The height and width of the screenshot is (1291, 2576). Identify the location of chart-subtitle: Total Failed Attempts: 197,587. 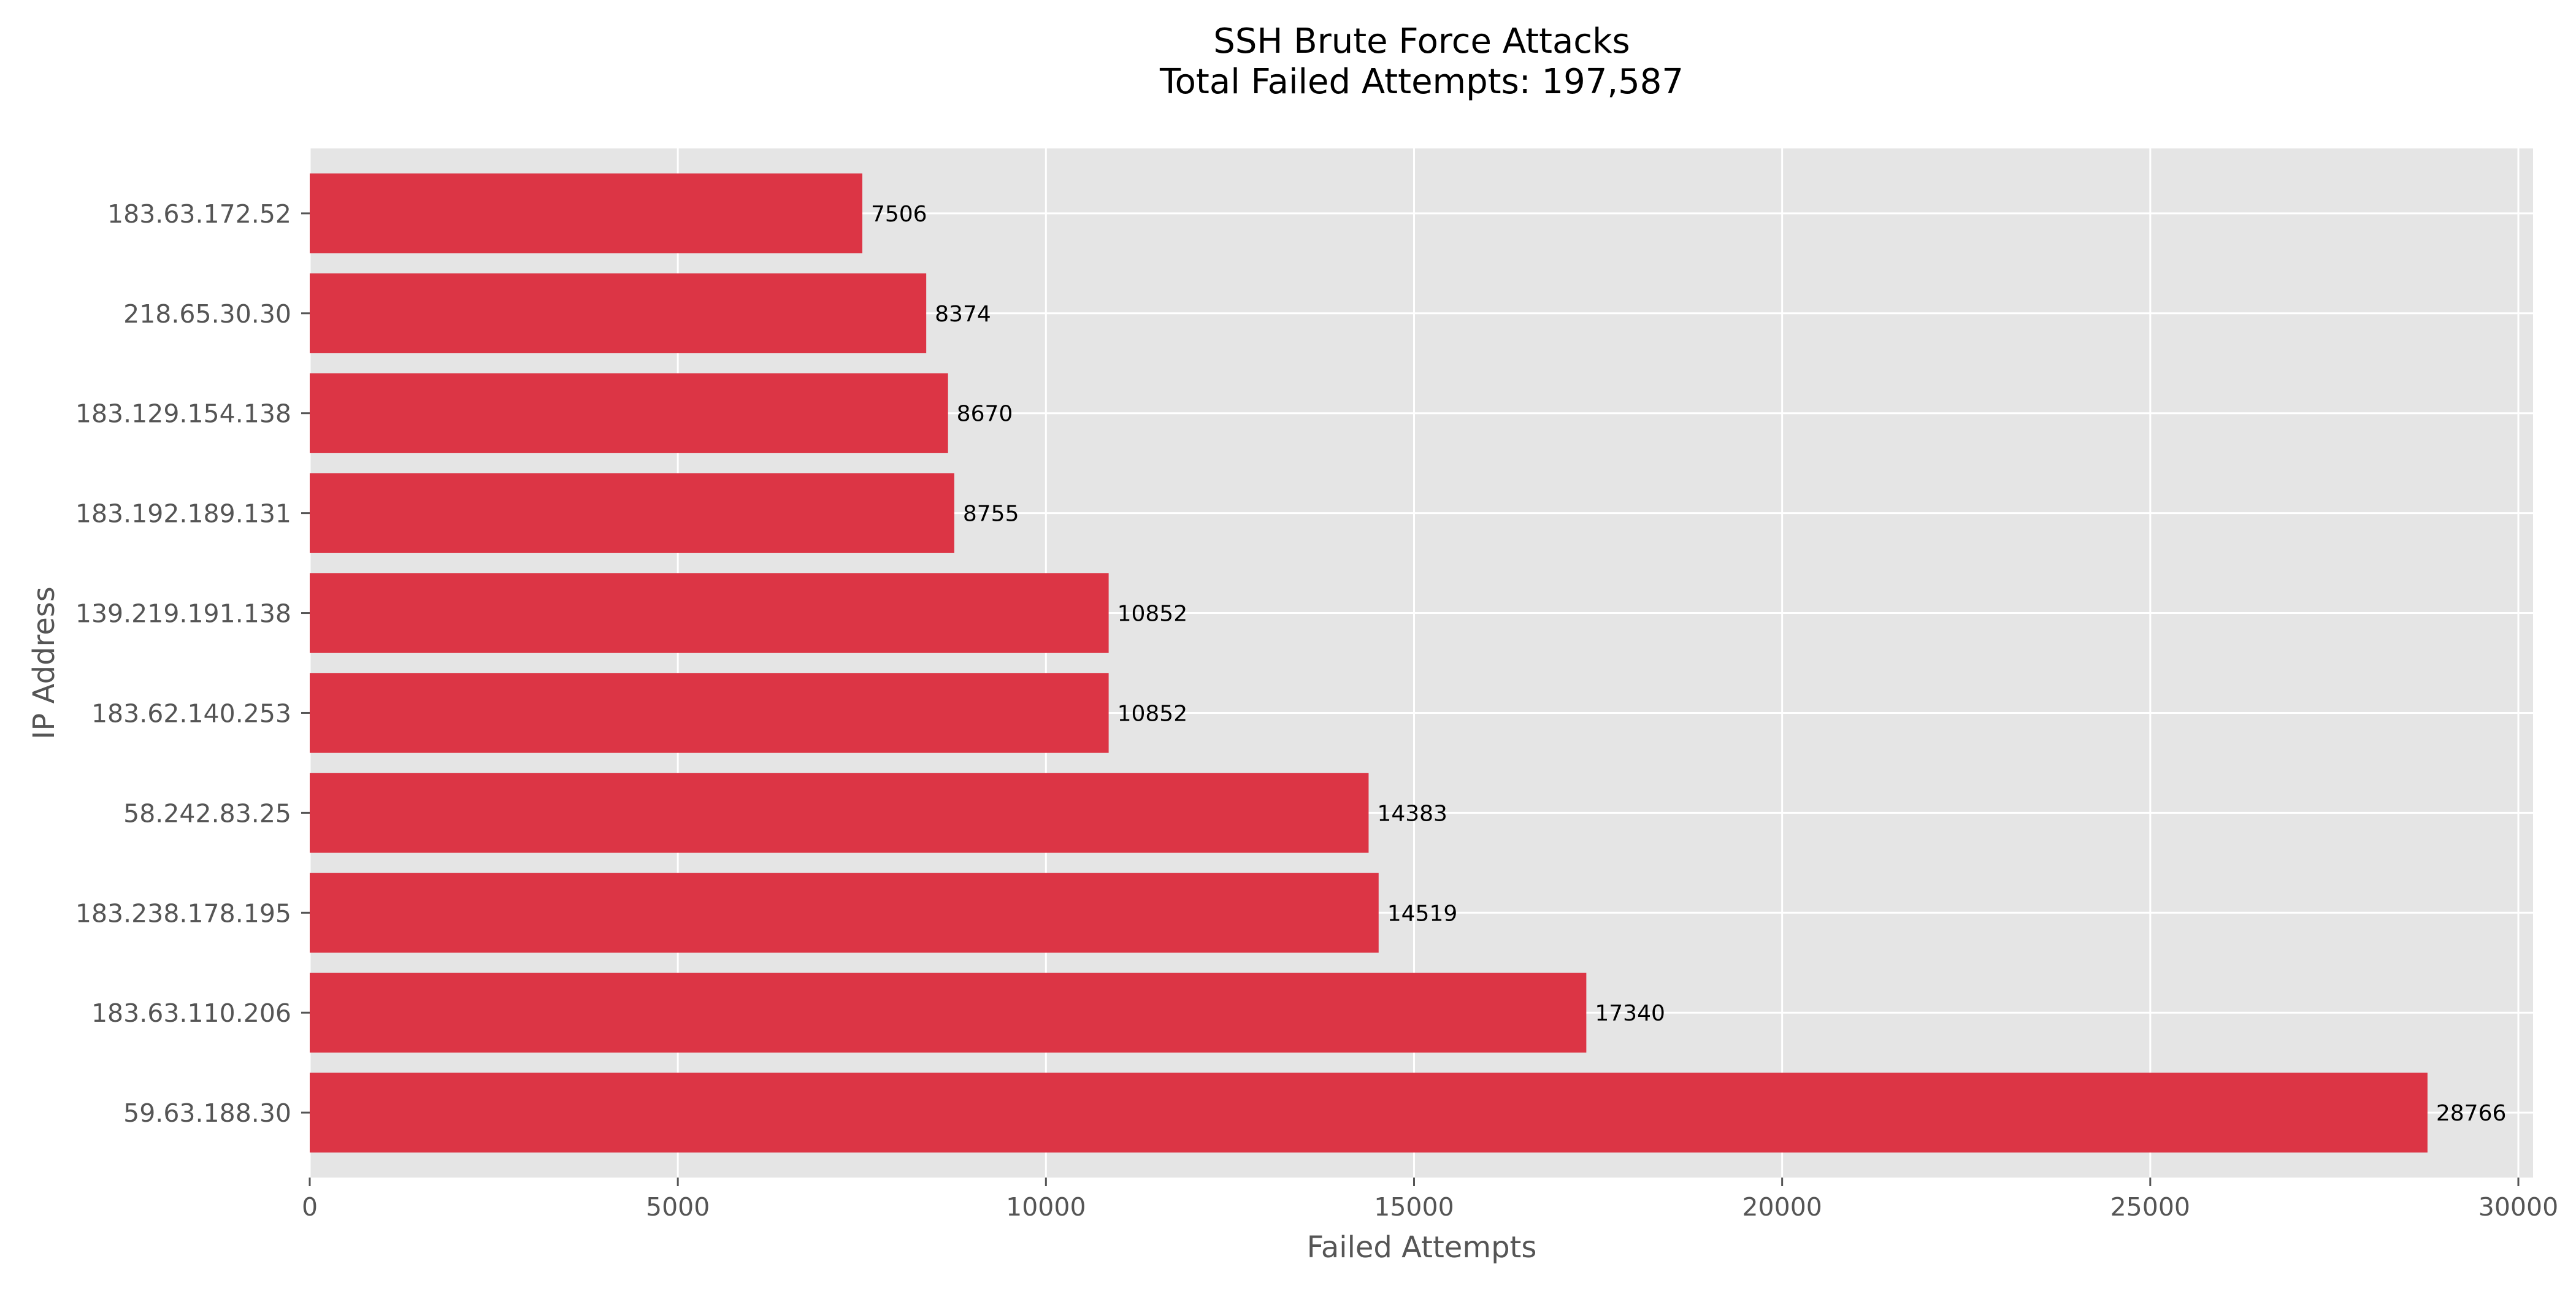
(1421, 82).